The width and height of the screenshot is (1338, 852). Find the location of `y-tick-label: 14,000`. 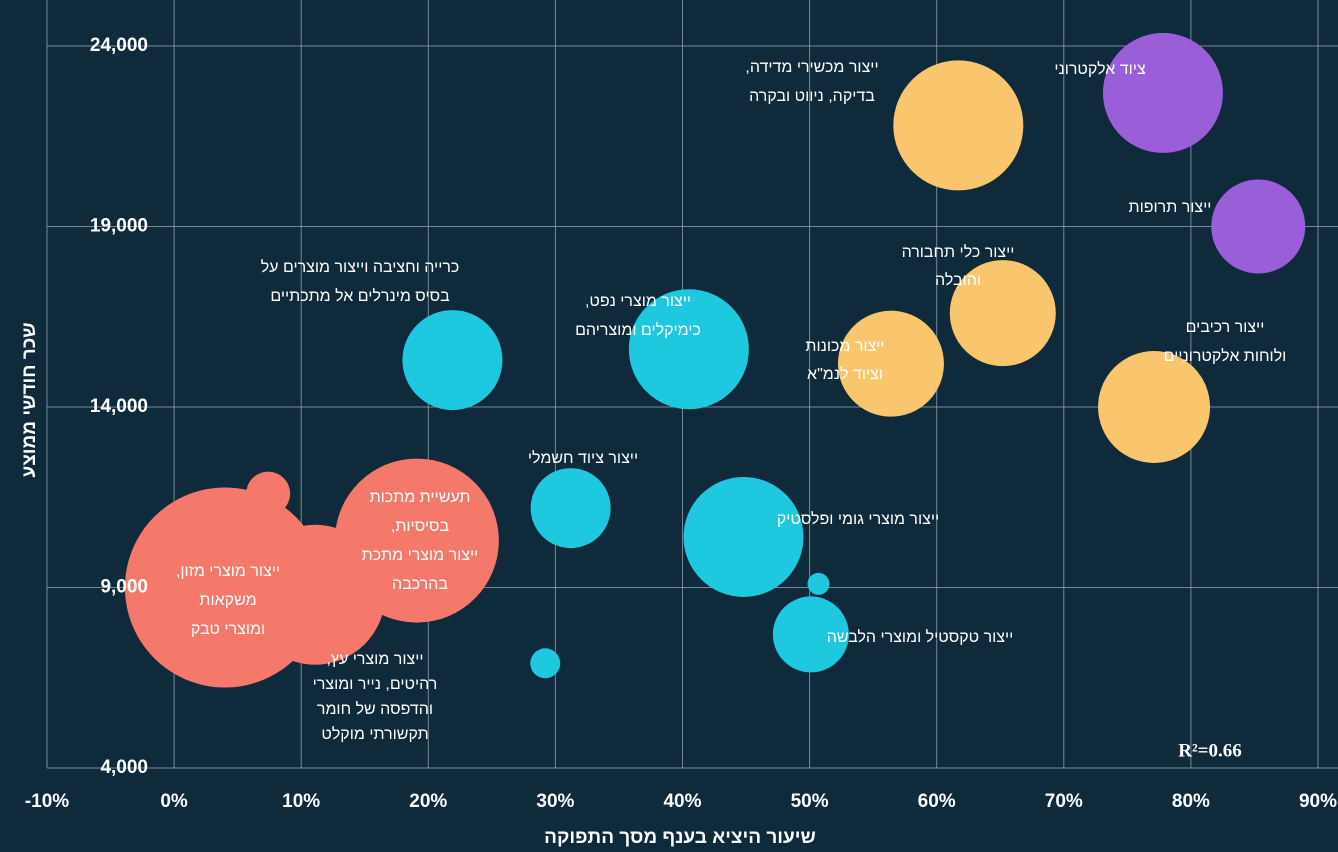

y-tick-label: 14,000 is located at coordinates (119, 406).